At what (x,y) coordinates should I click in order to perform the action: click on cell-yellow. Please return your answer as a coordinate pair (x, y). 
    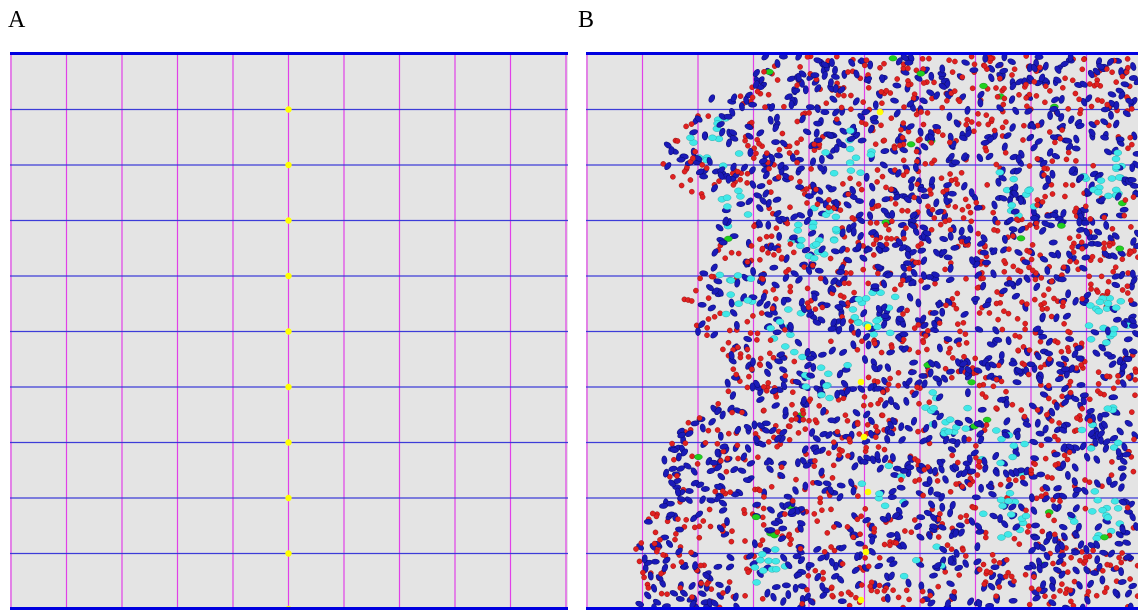
    Looking at the image, I should click on (868, 327).